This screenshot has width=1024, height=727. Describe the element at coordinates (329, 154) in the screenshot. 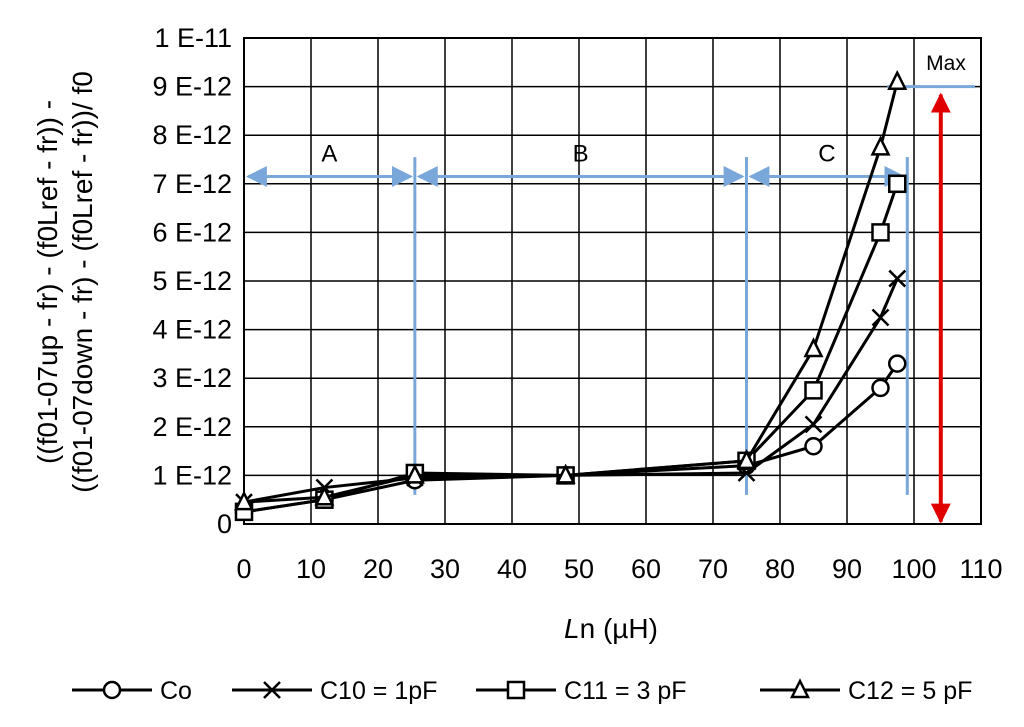

I see `zone-label: A` at that location.